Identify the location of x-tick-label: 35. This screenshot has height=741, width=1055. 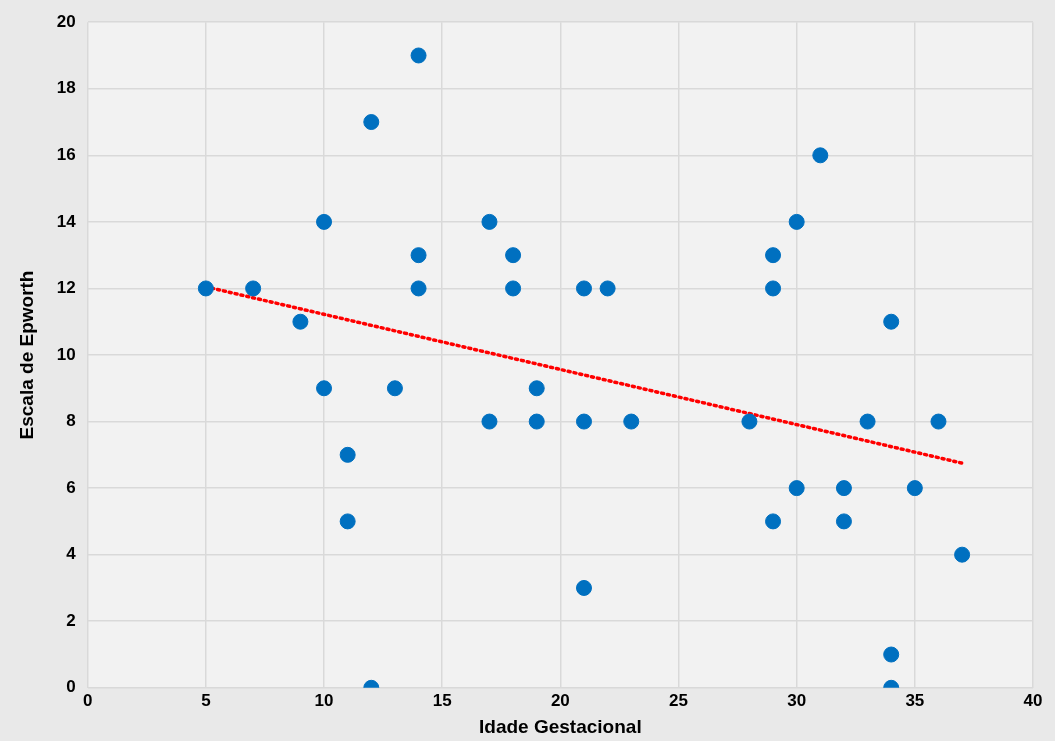
(915, 700).